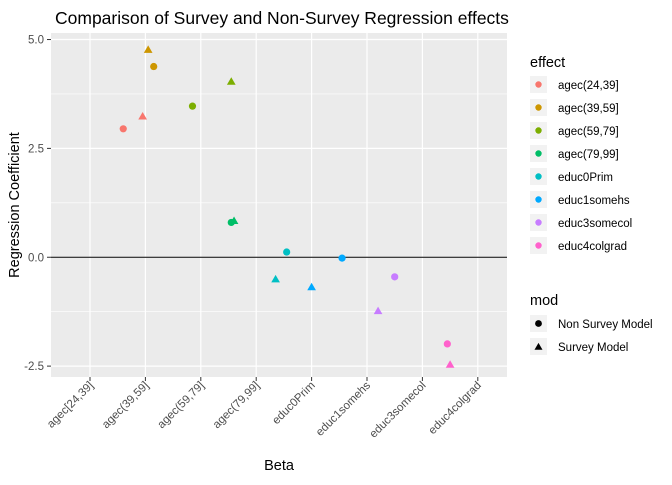 Image resolution: width=672 pixels, height=485 pixels. I want to click on x-tick-label: educ1somehs, so click(343, 408).